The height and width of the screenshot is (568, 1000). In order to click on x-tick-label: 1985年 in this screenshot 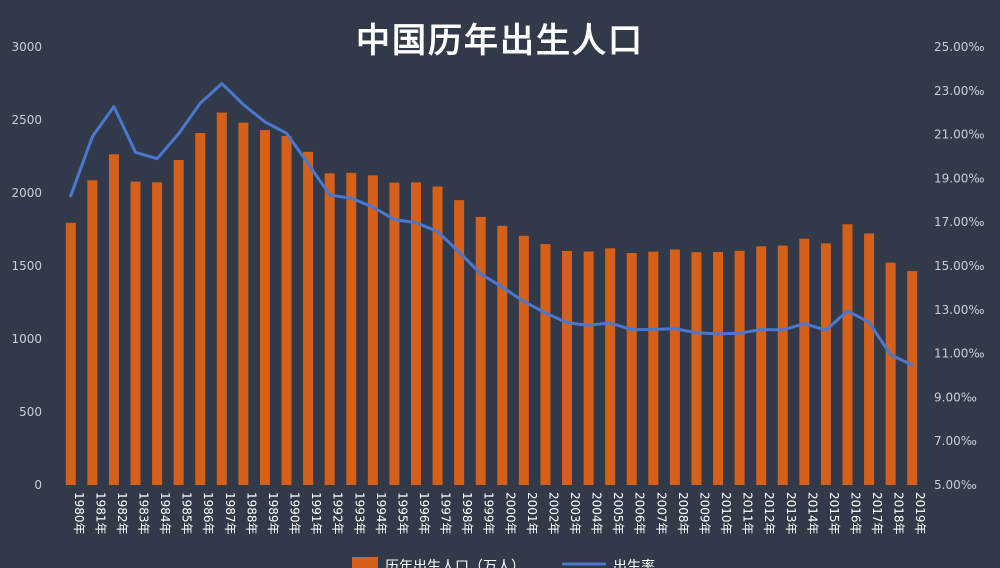, I will do `click(187, 513)`.